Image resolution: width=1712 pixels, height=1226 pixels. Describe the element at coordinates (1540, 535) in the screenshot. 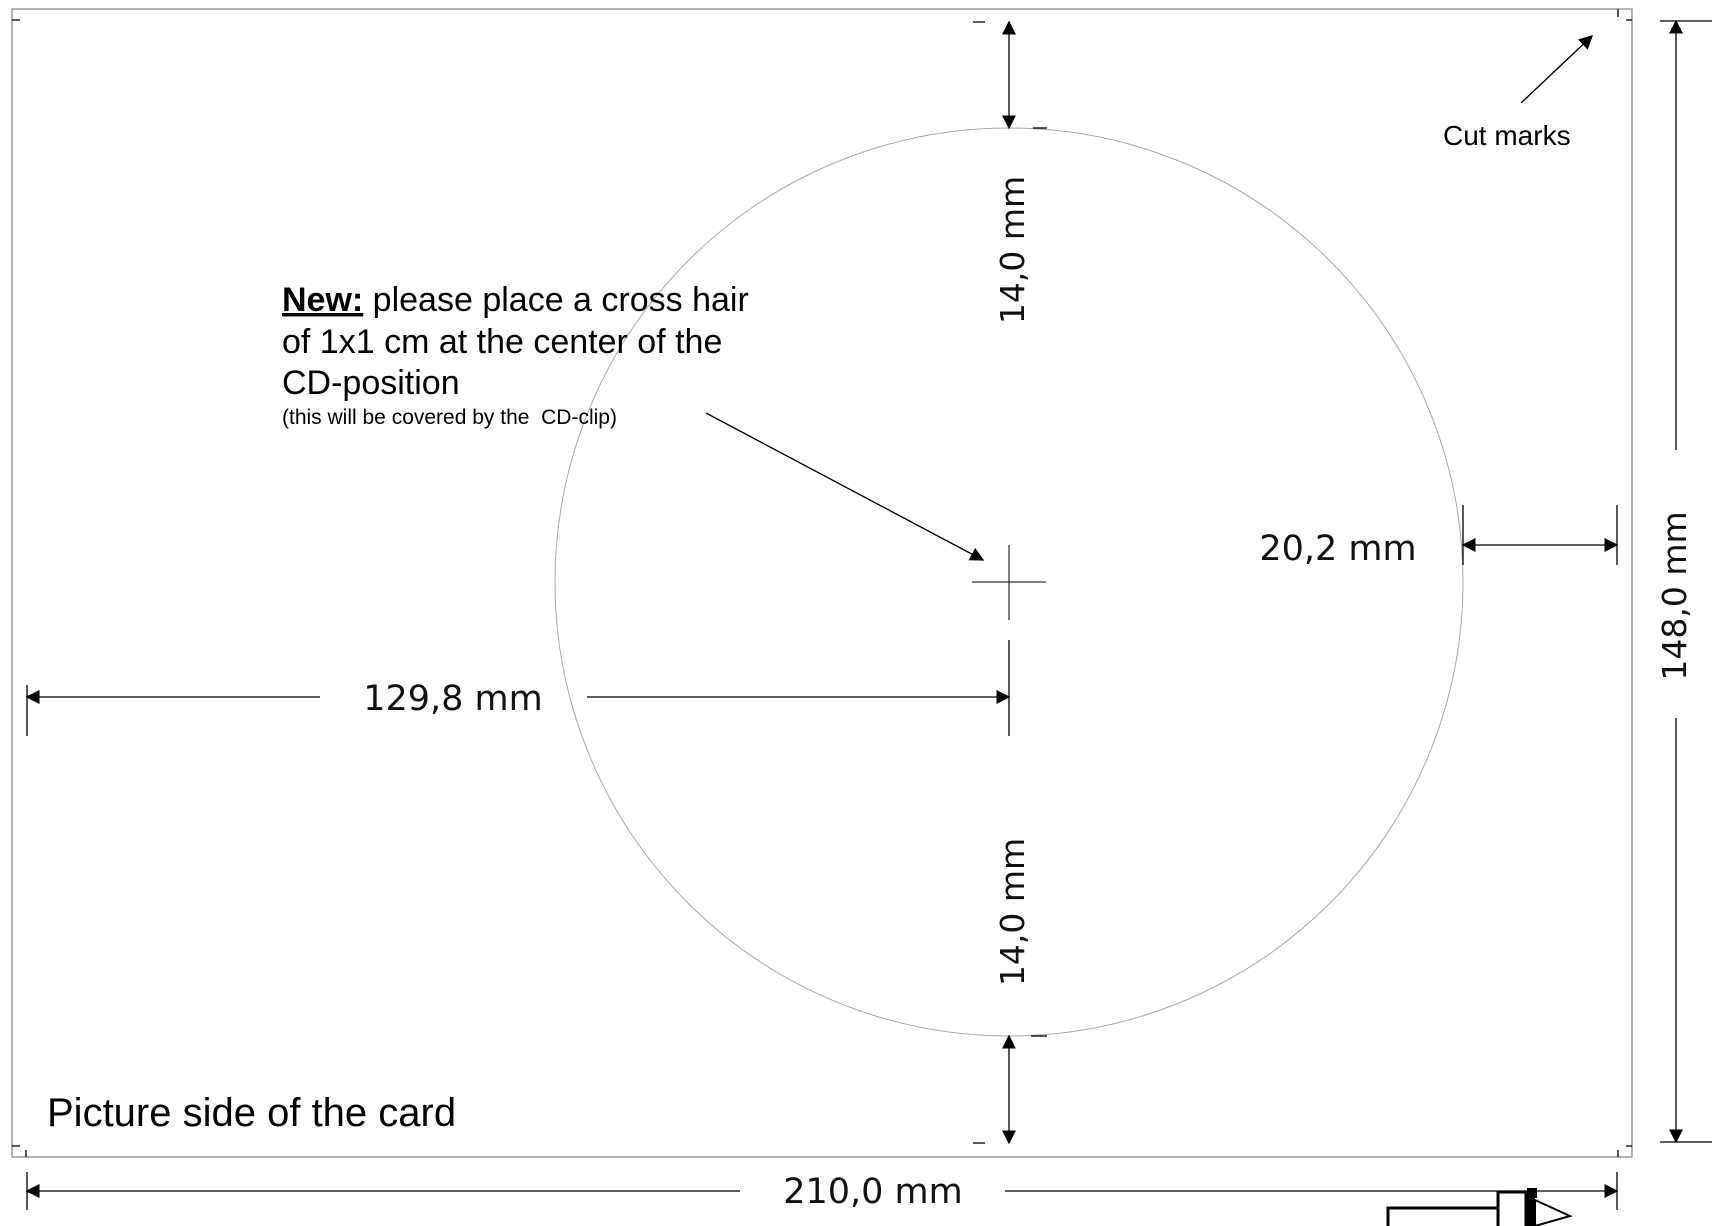

I see `right-gap-dimension` at that location.